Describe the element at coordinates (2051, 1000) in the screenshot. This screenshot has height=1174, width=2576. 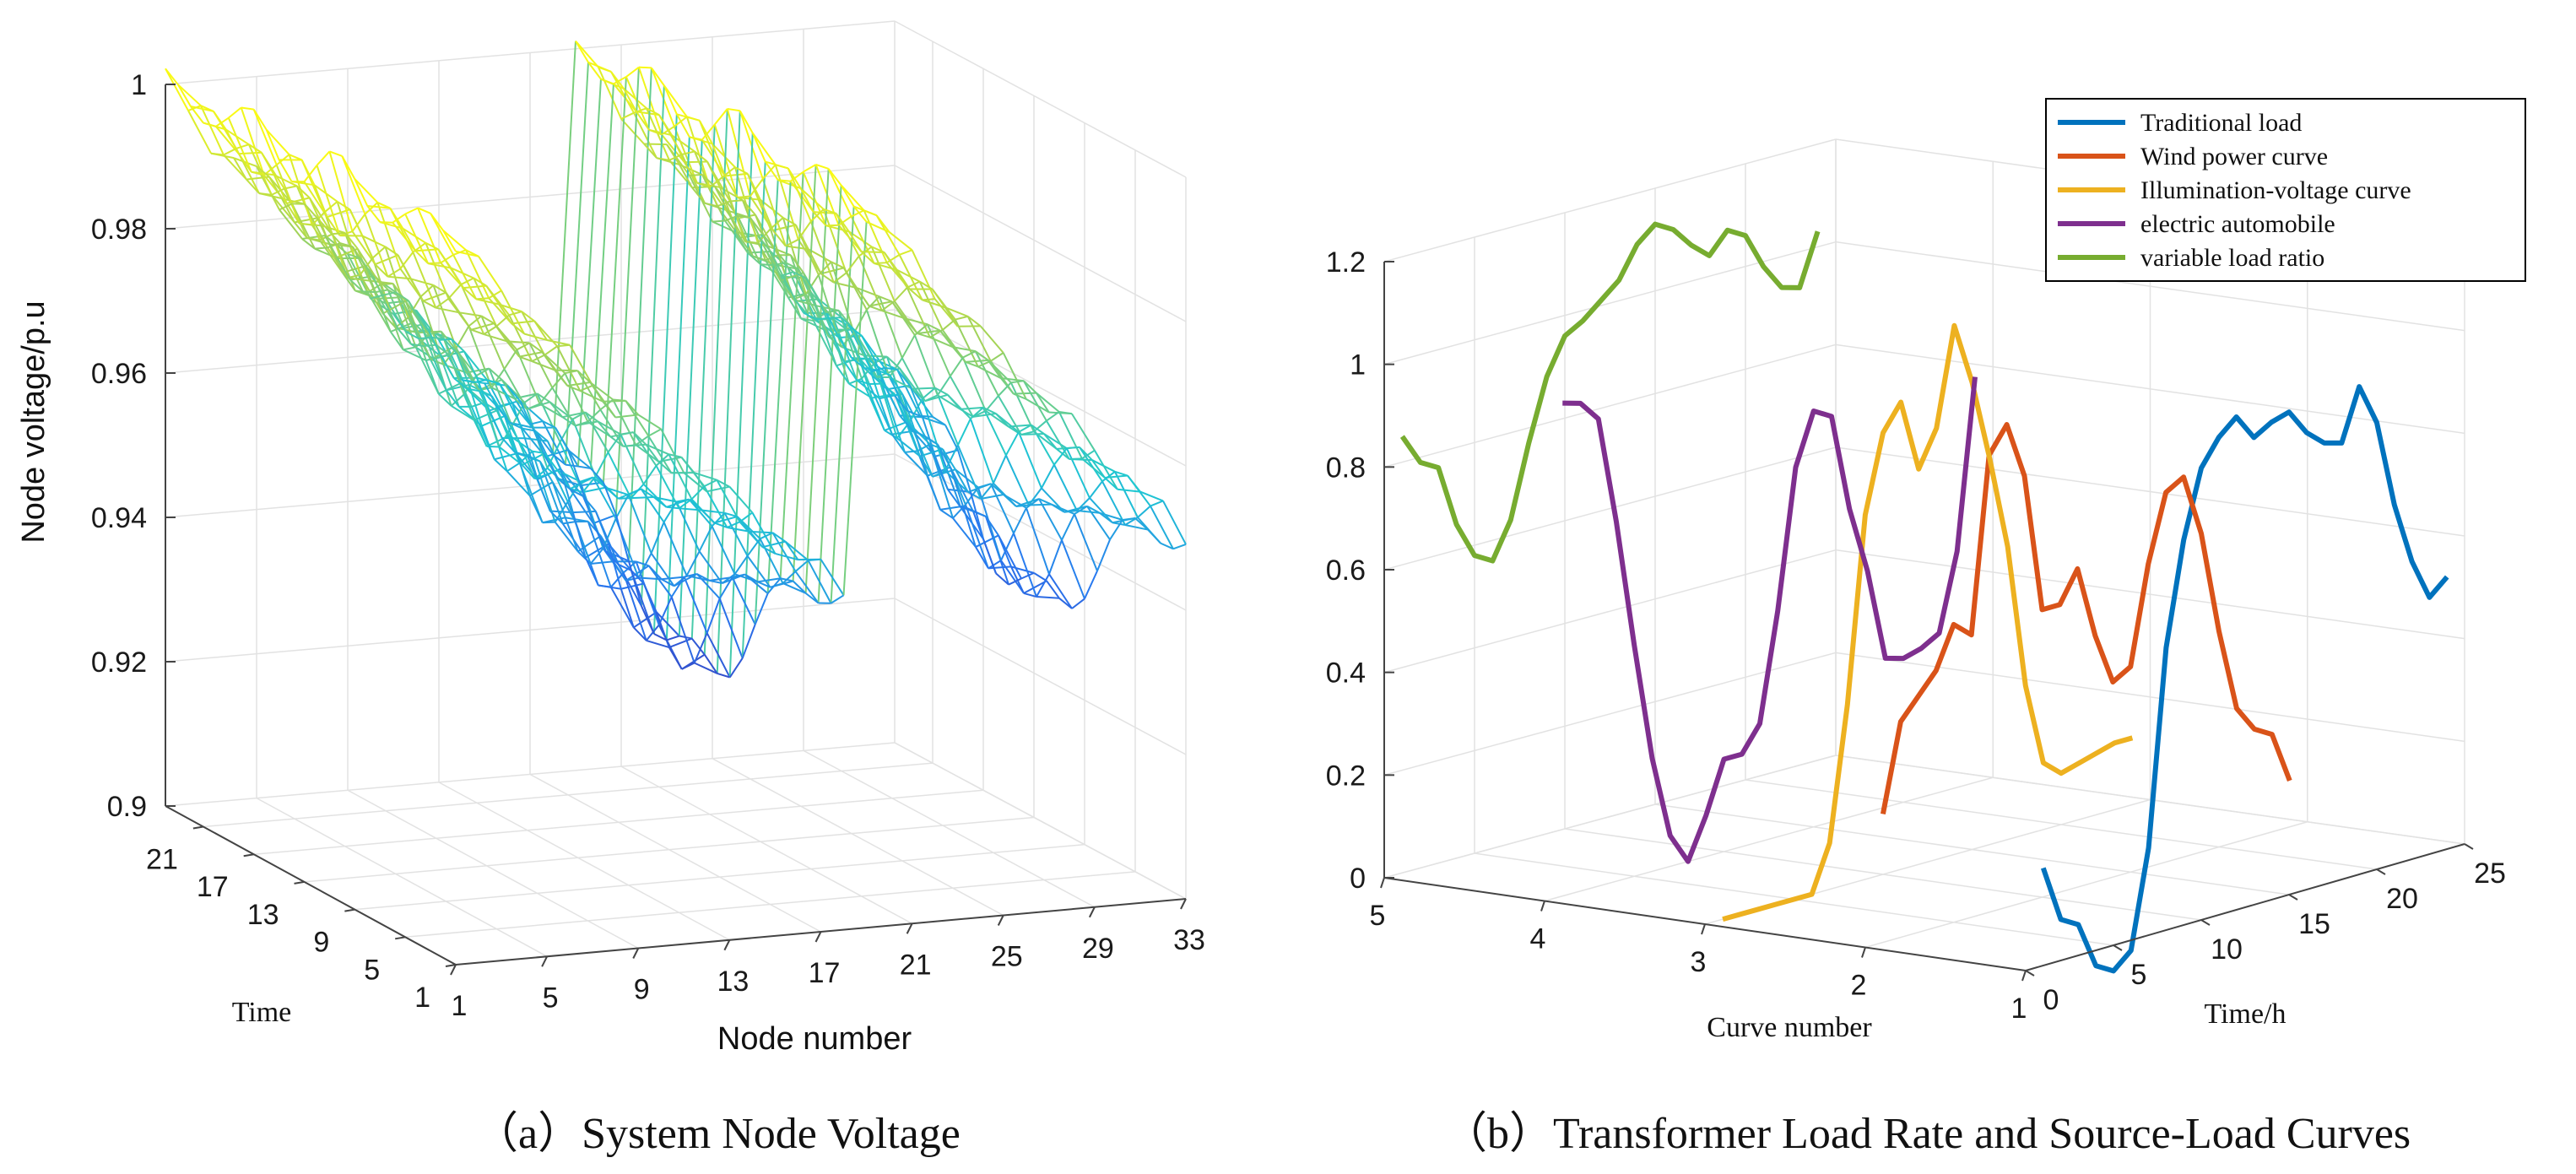
I see `y-tick-label: 0` at that location.